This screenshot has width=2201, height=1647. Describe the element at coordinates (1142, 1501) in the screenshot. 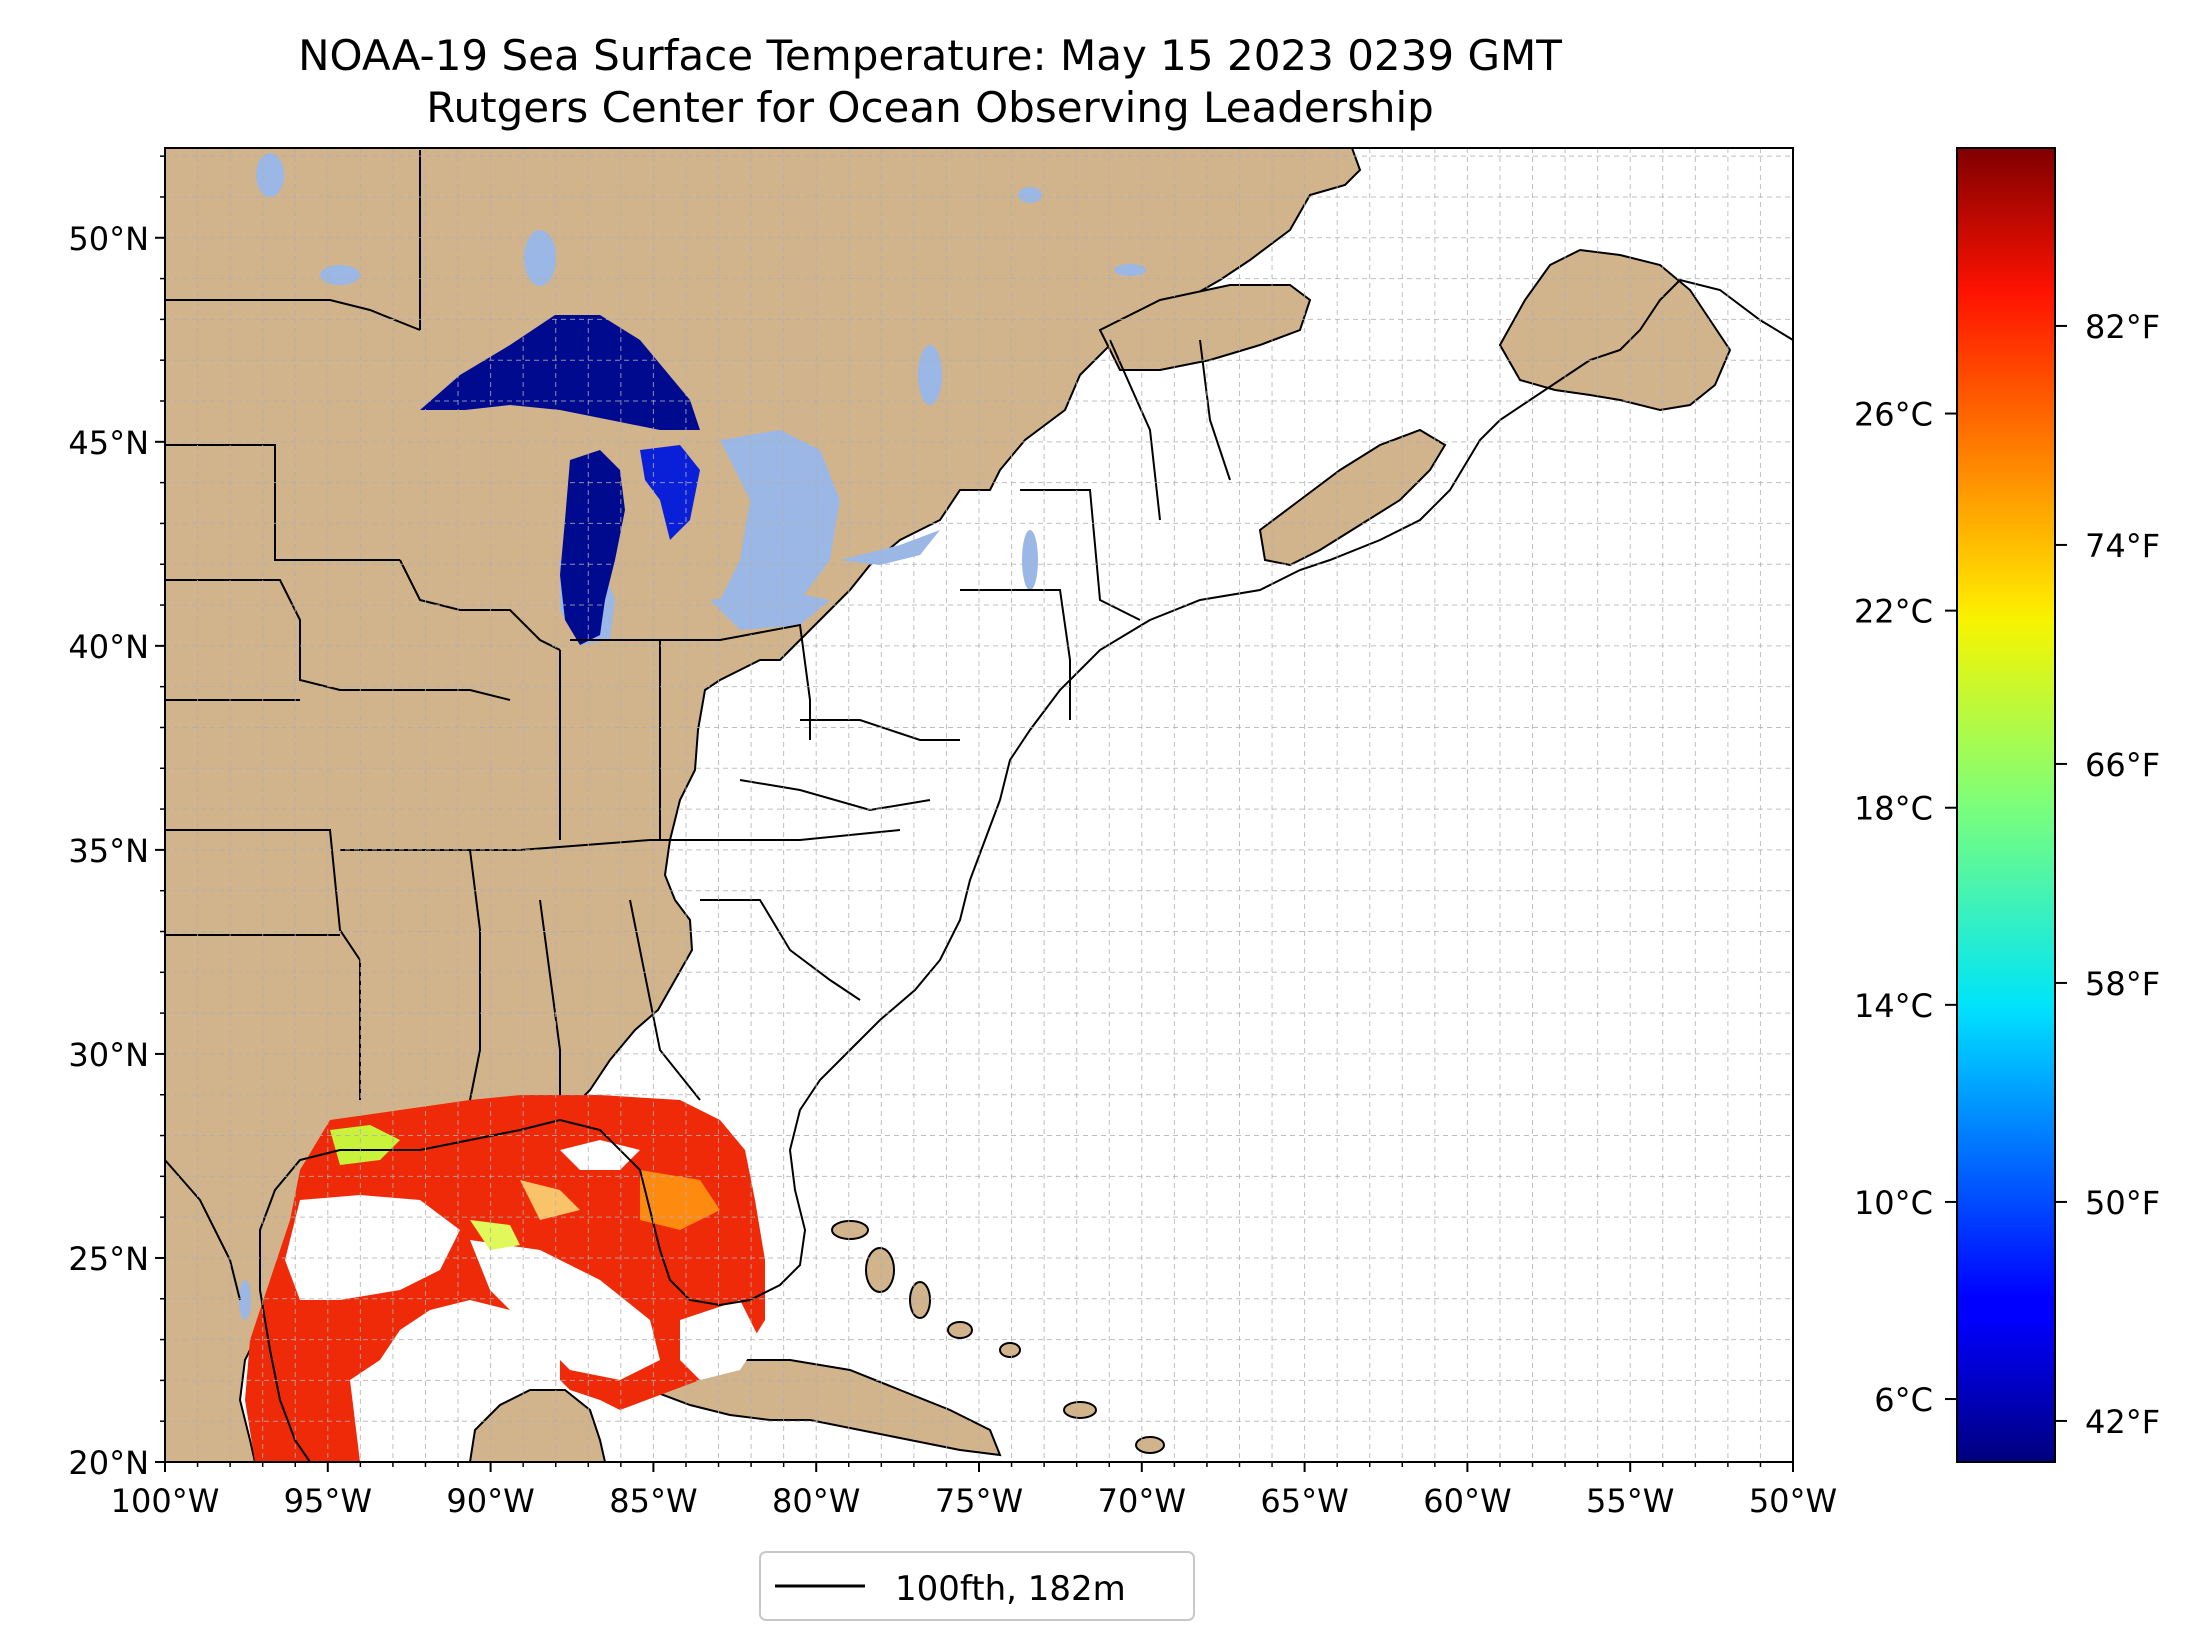

I see `lon-tick-label: 70°W` at that location.